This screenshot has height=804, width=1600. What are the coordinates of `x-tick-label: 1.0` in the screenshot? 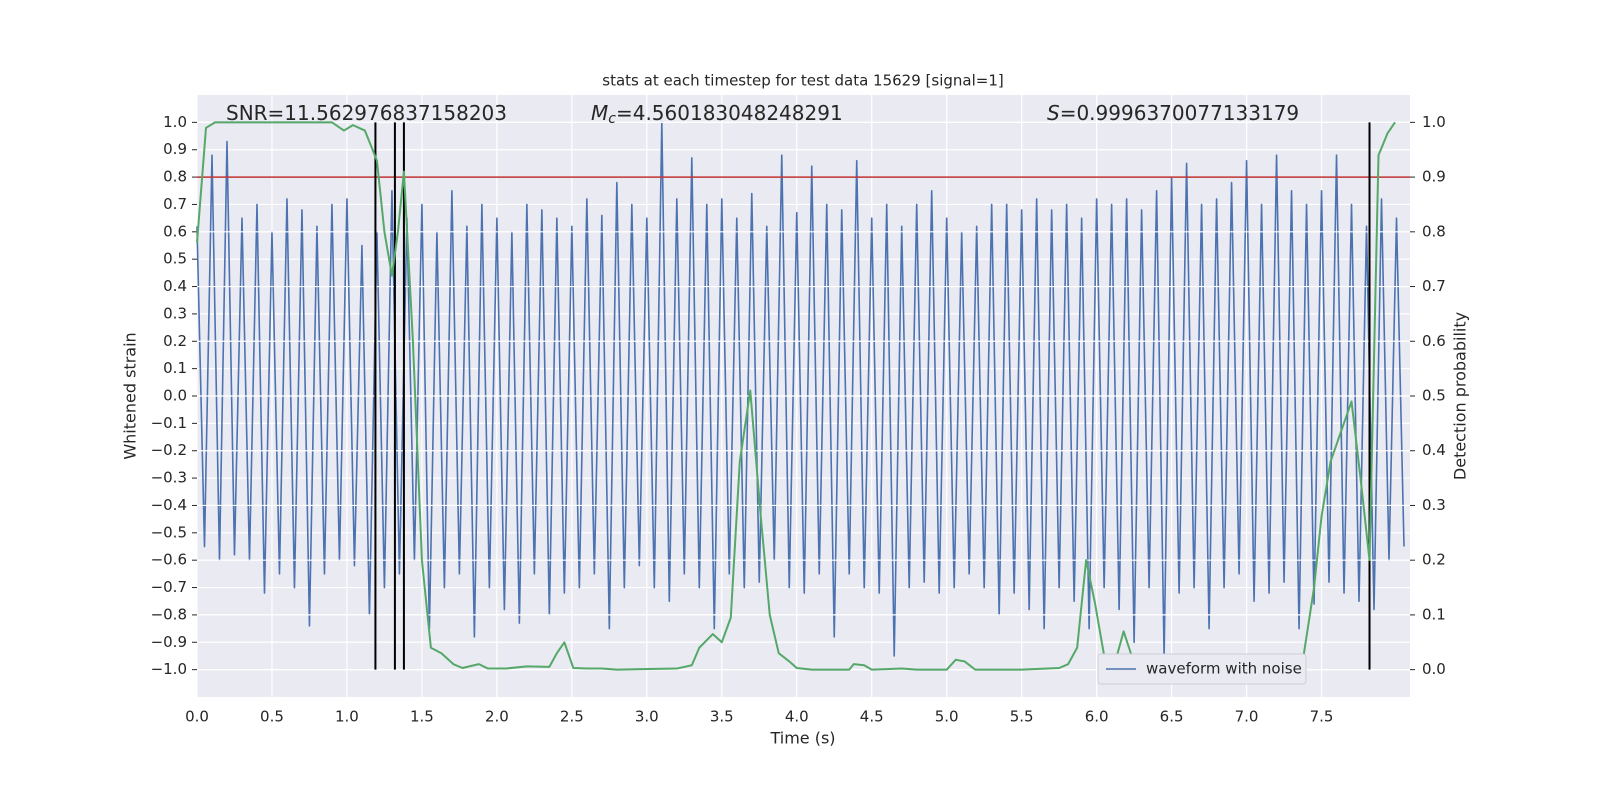 It's located at (347, 717).